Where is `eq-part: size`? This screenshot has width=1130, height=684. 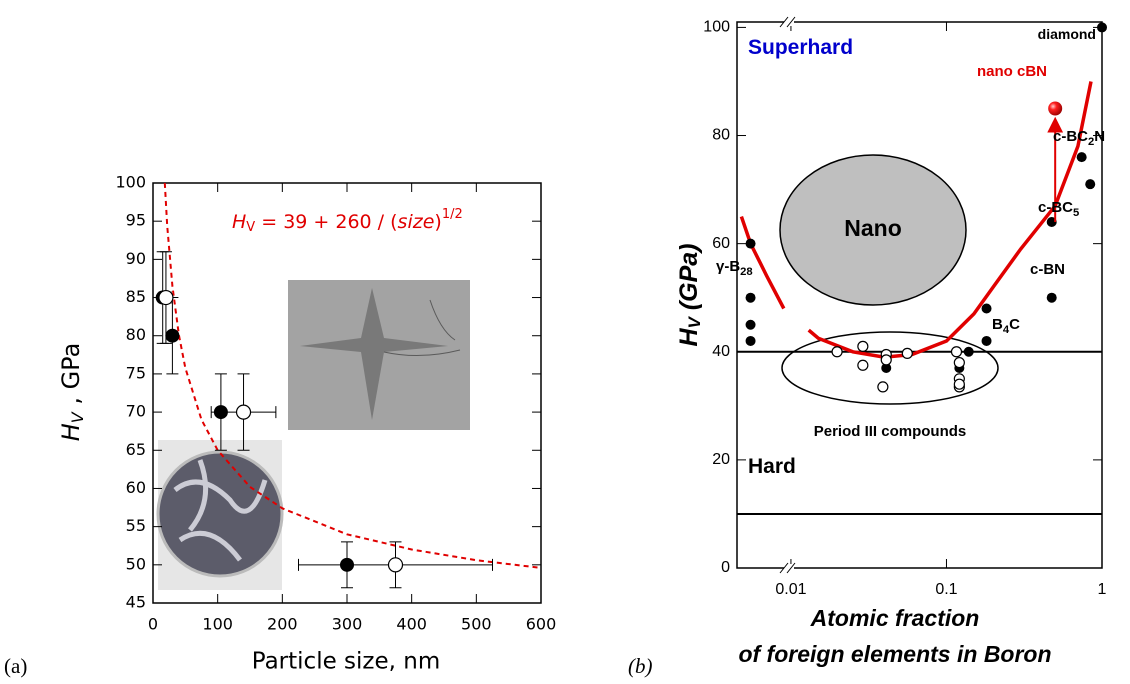
eq-part: size is located at coordinates (416, 222).